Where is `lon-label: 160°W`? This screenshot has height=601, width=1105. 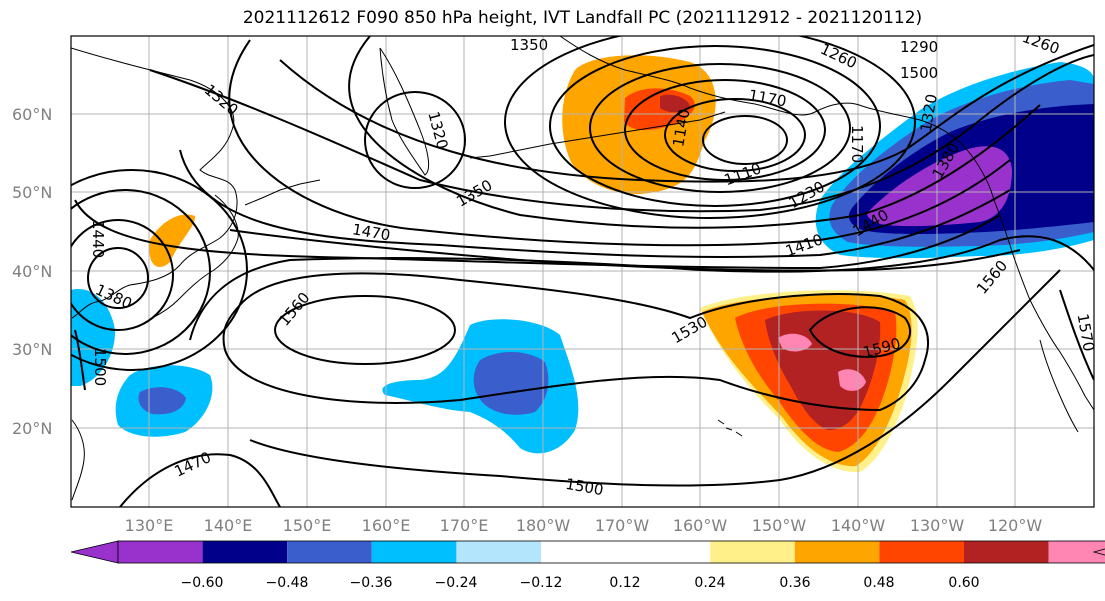
lon-label: 160°W is located at coordinates (700, 525).